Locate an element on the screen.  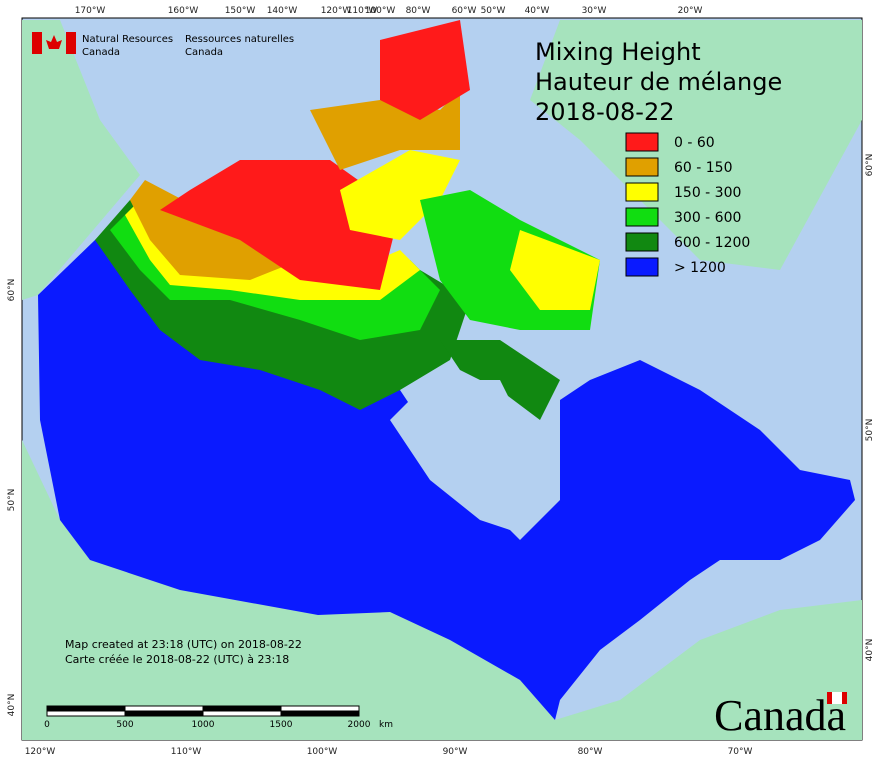
lon-label: 90°W is located at coordinates (455, 752).